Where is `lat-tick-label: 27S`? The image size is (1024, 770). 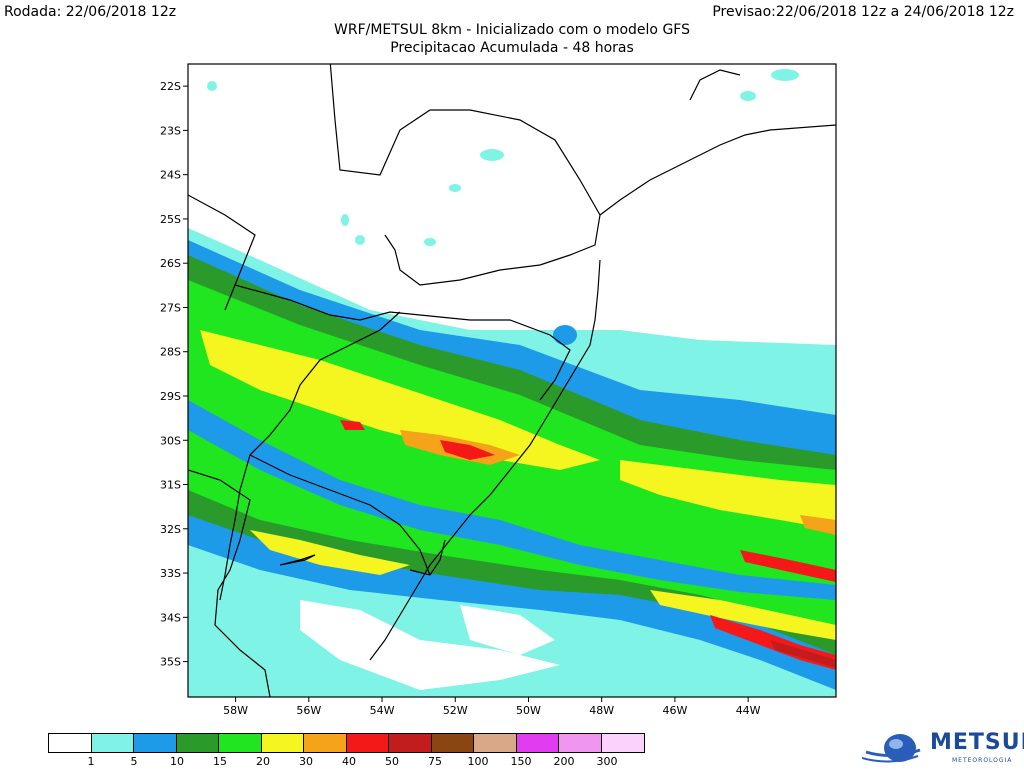 lat-tick-label: 27S is located at coordinates (170, 307).